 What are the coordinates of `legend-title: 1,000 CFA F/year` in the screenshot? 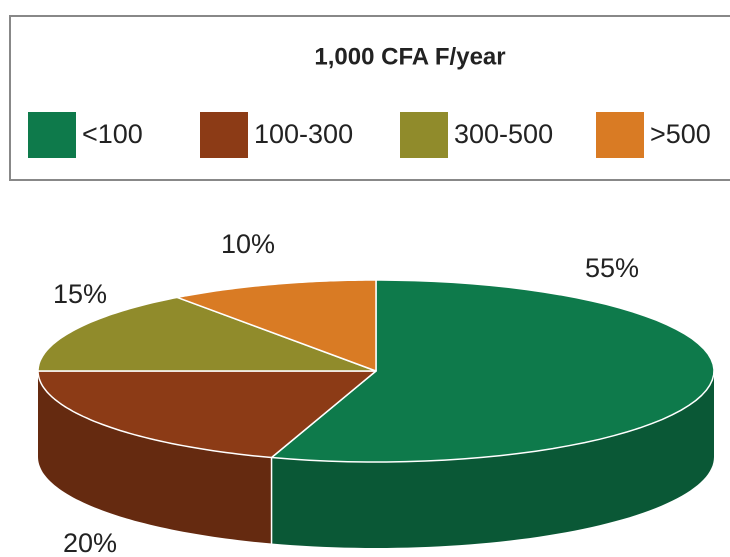 It's located at (409, 56).